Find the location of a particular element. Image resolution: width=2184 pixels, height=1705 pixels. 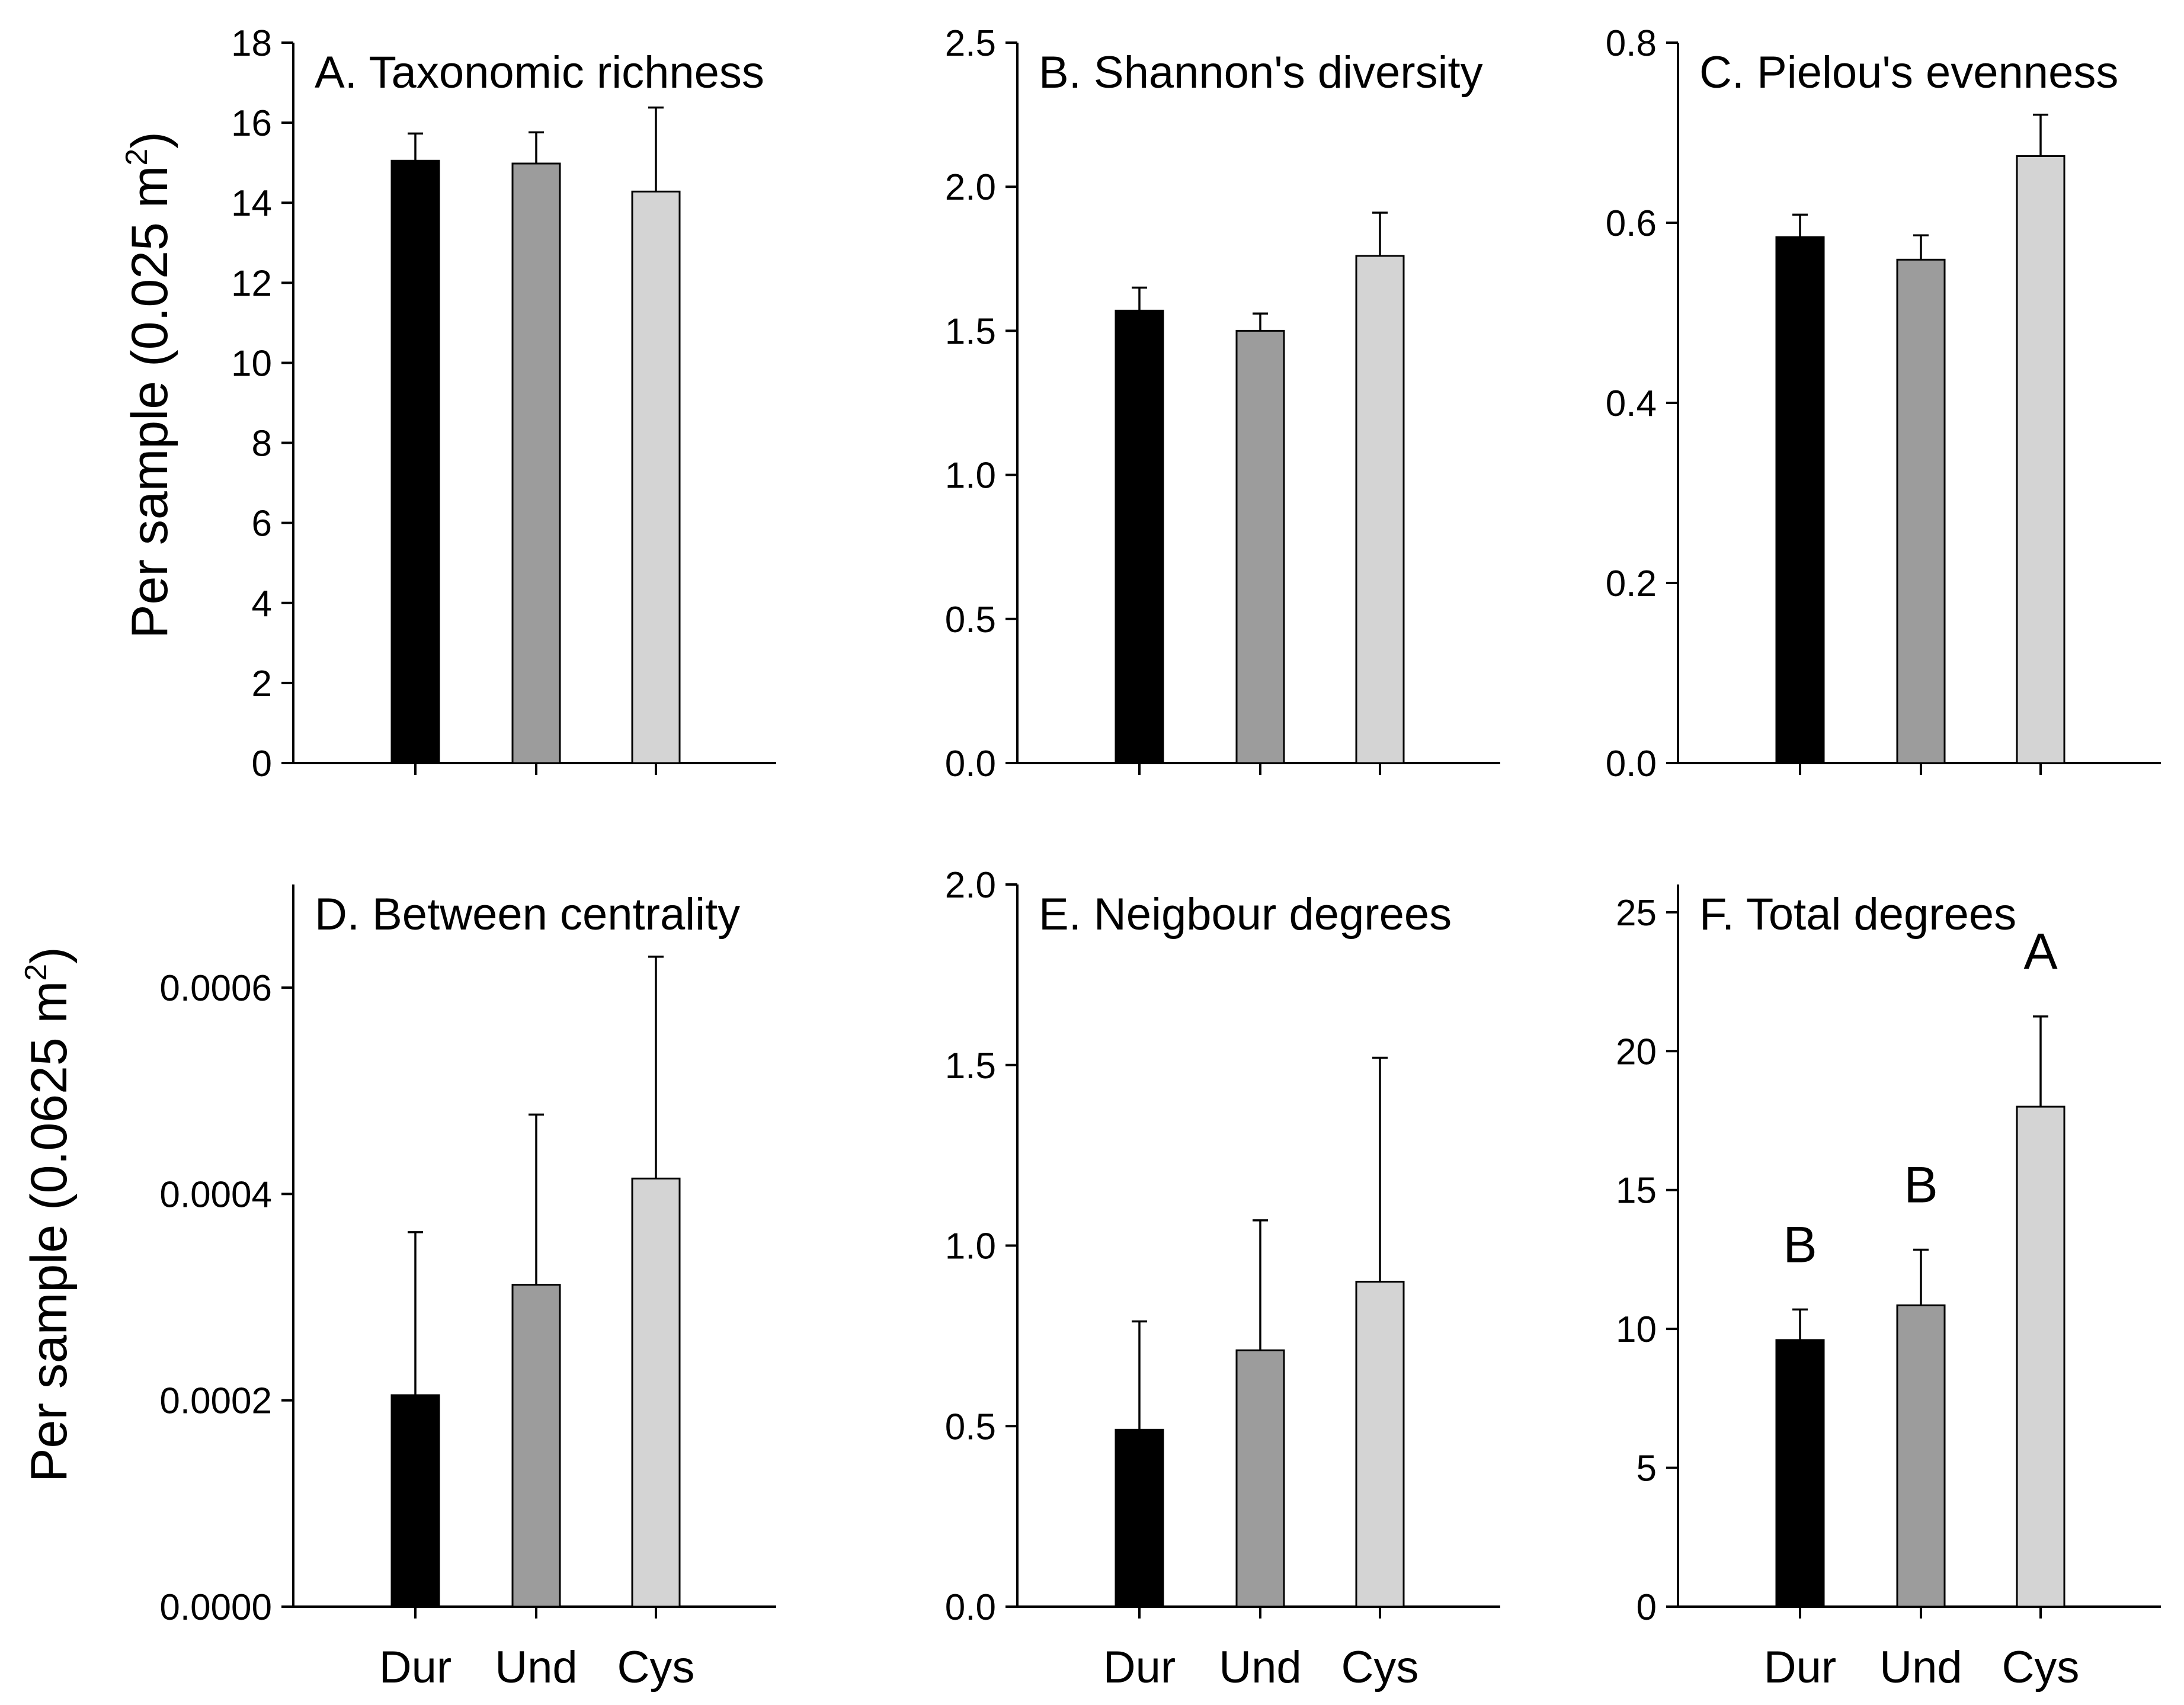

panel-title: F. Total degrees is located at coordinates (1858, 915).